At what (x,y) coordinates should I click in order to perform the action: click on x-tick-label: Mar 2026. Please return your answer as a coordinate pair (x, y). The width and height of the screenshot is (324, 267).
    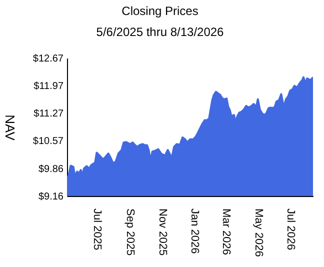
    Looking at the image, I should click on (226, 231).